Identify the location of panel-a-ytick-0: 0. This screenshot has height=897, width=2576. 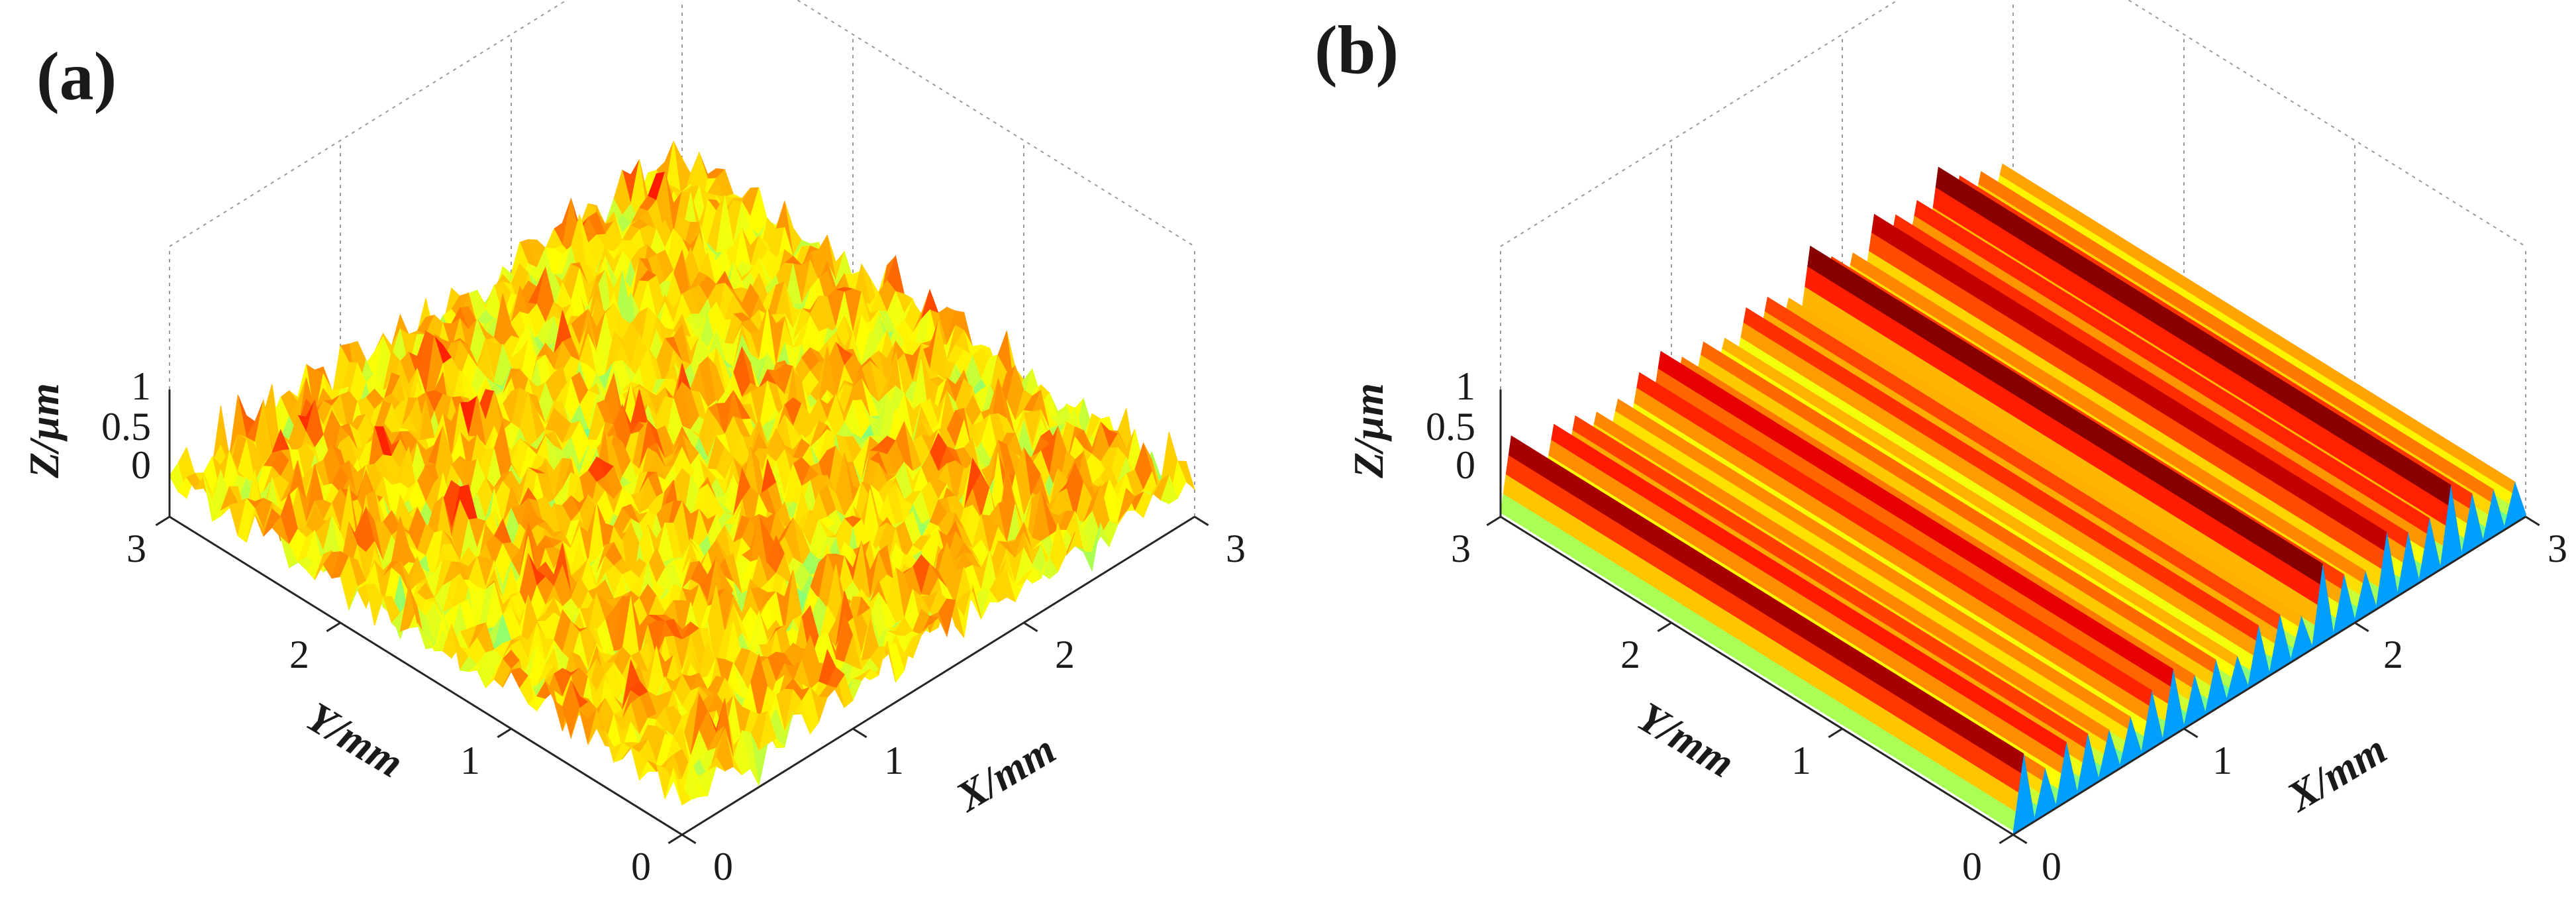
(641, 867).